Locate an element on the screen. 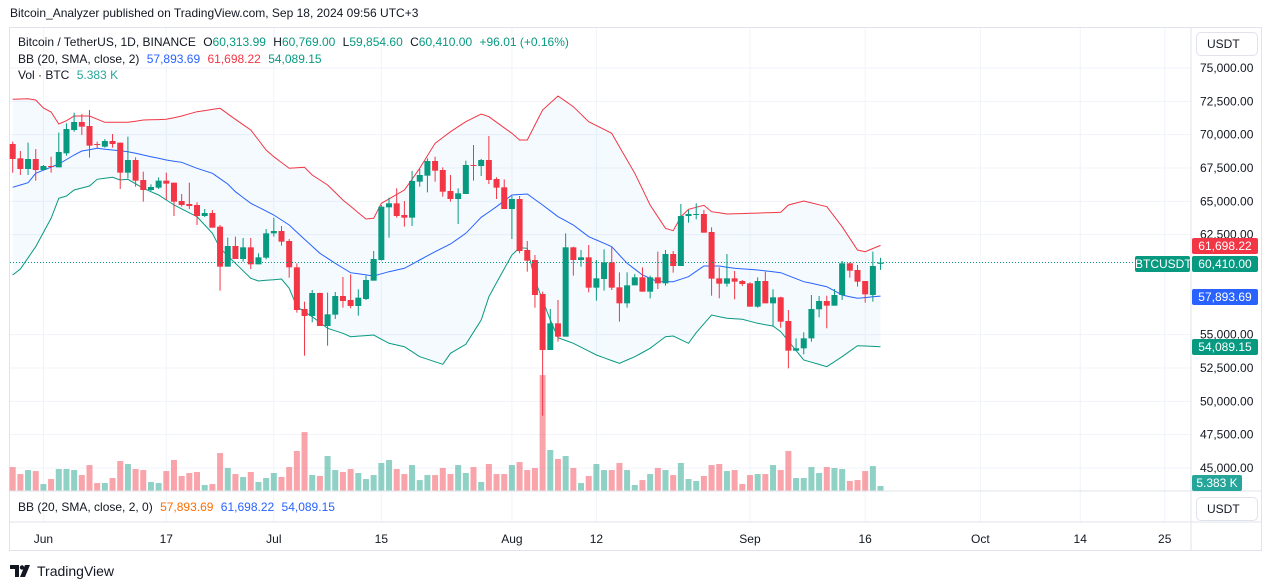 The image size is (1273, 588). tradingview-logo: TradingView is located at coordinates (62, 571).